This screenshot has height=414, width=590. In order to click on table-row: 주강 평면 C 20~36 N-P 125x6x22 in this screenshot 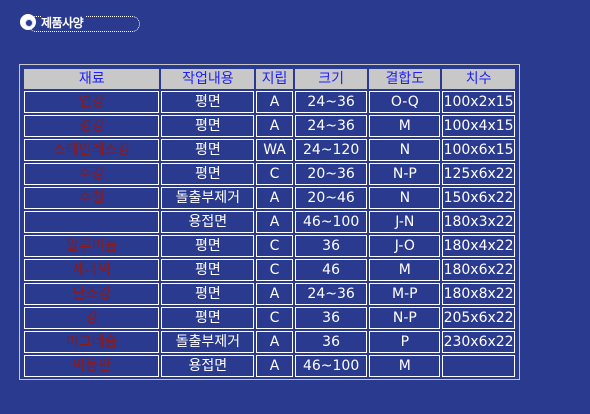, I will do `click(269, 174)`.